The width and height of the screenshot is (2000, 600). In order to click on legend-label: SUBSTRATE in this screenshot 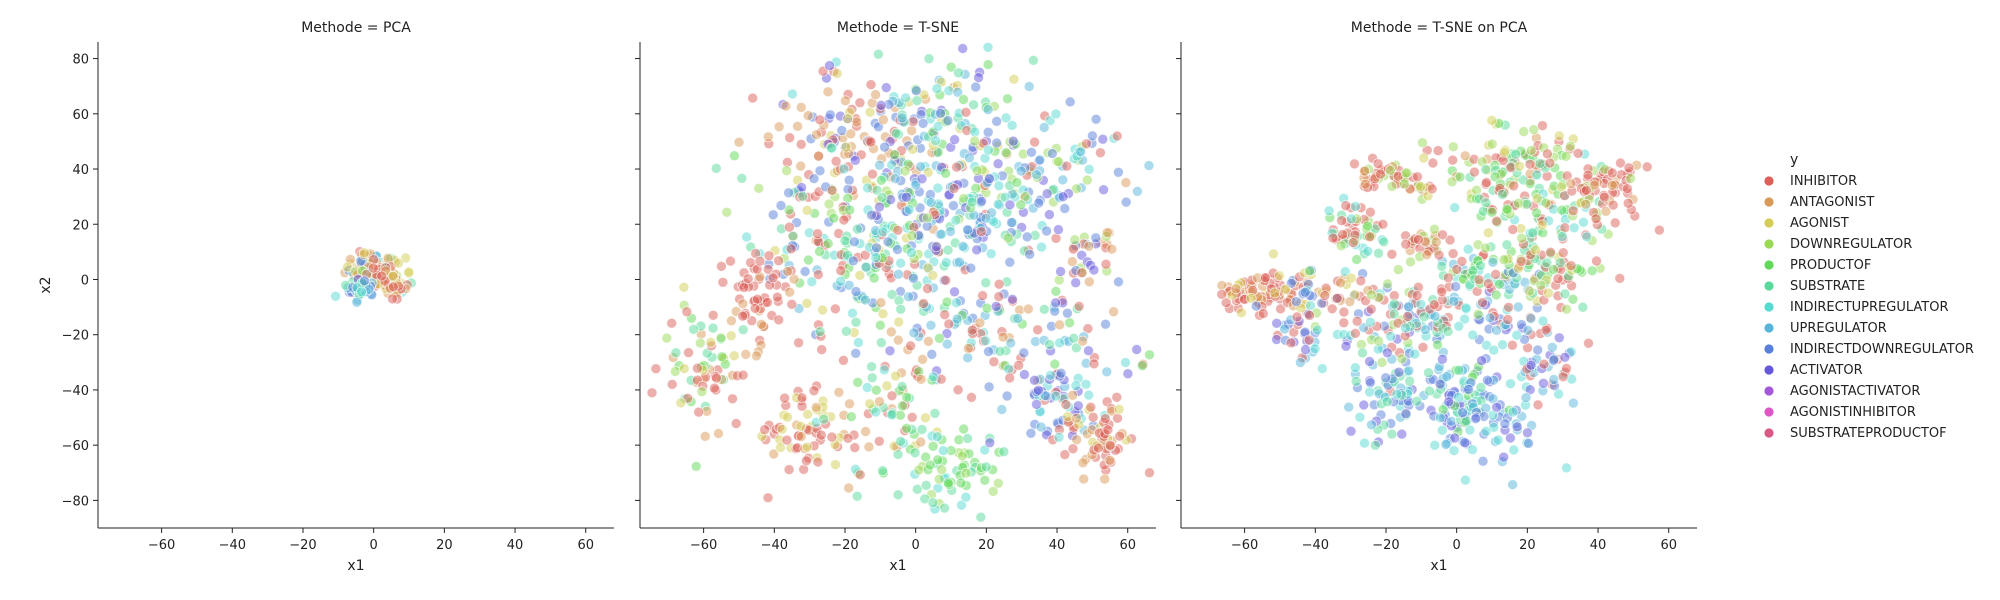, I will do `click(1827, 286)`.